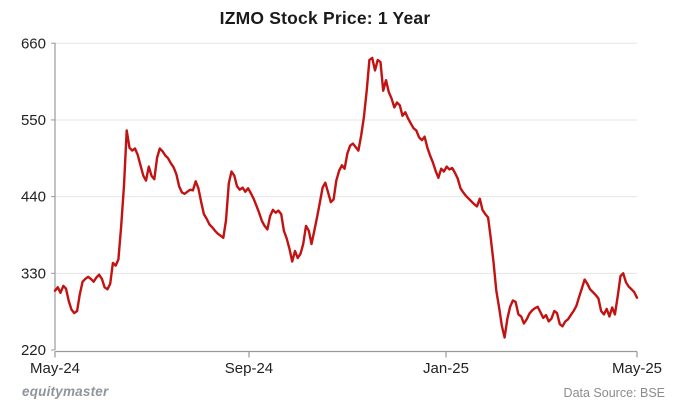  What do you see at coordinates (446, 368) in the screenshot?
I see `x-tick-label-Jan-25: Jan-25` at bounding box center [446, 368].